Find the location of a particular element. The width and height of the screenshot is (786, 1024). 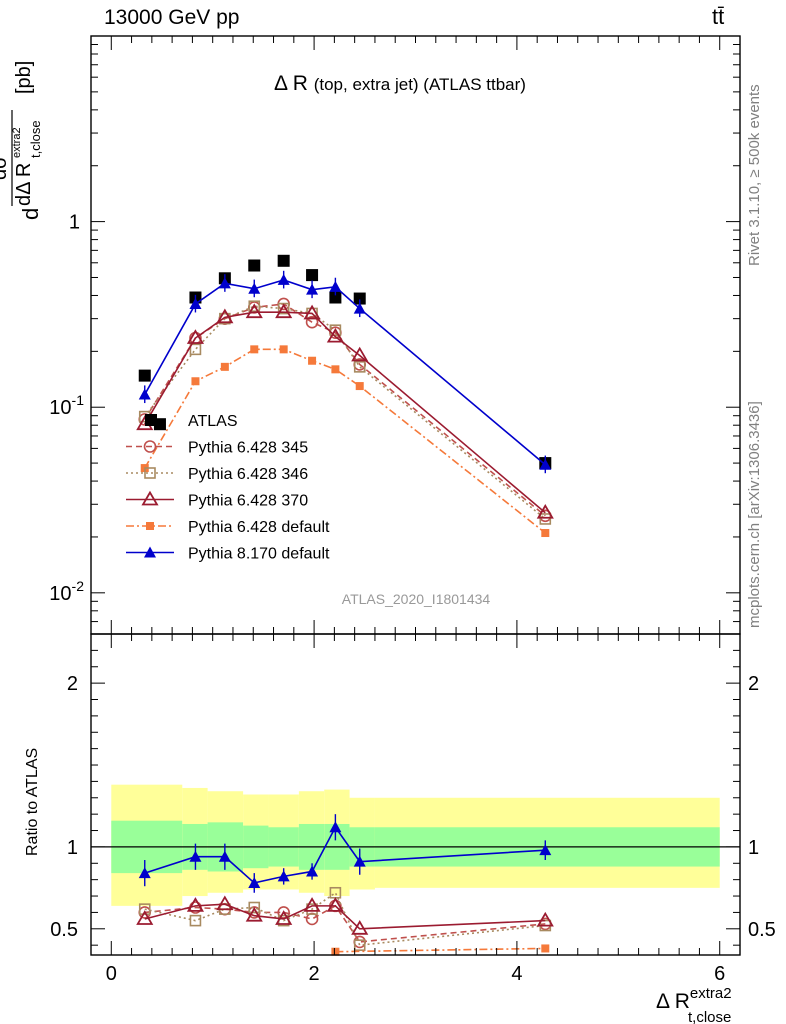

ratio-uncertainty-bands is located at coordinates (415, 845).